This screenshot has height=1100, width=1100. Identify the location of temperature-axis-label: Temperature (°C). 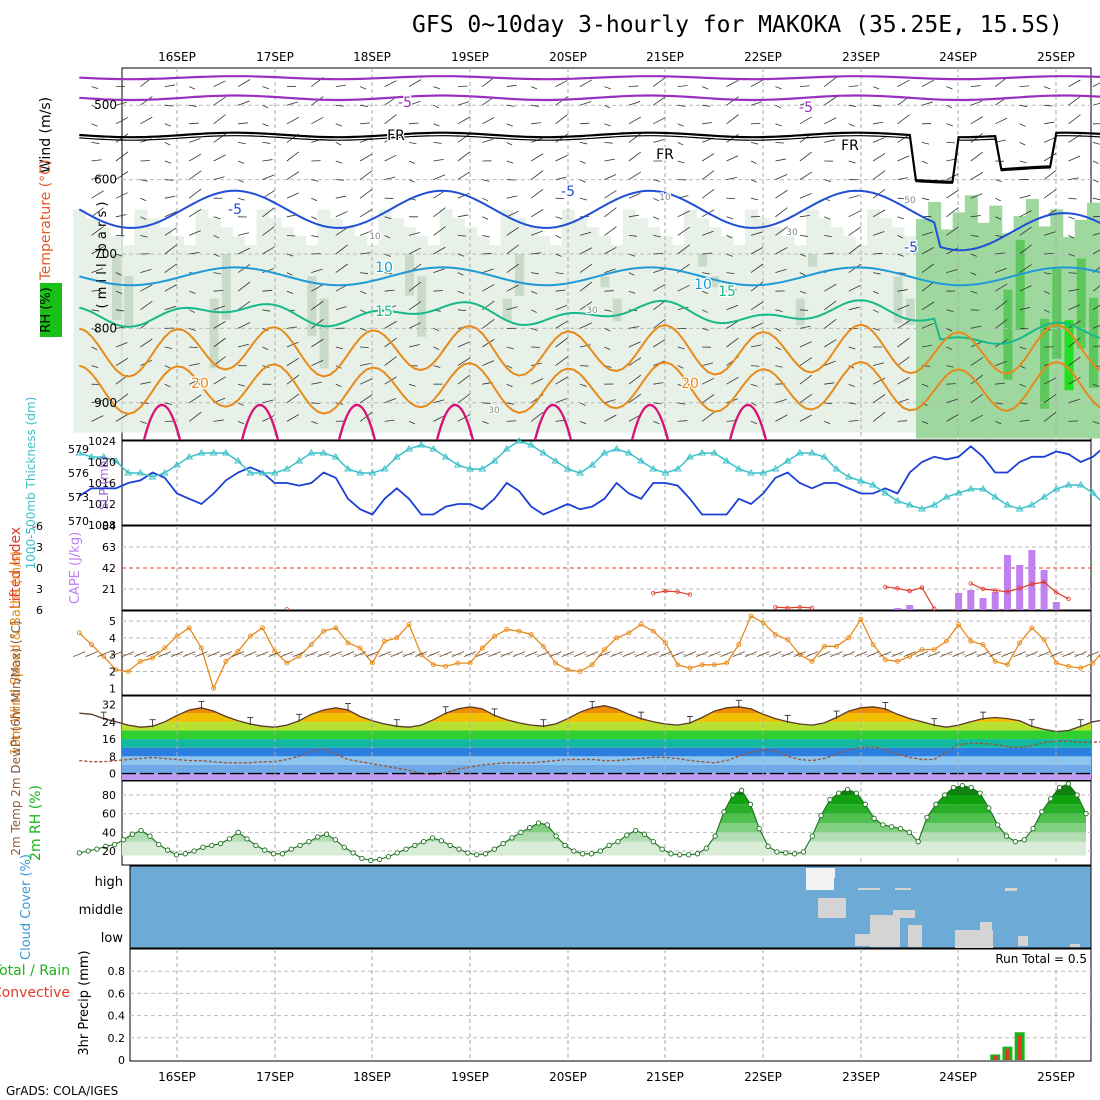
(46, 221).